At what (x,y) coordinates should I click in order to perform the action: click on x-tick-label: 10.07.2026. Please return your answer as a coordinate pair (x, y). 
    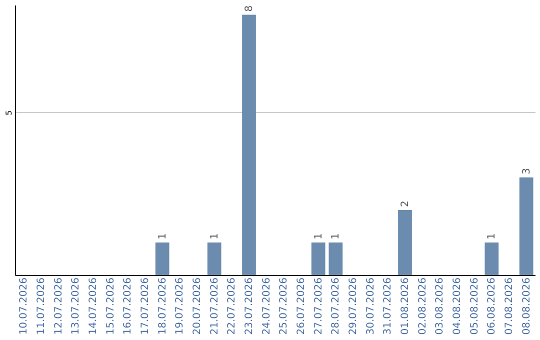
    Looking at the image, I should click on (24, 306).